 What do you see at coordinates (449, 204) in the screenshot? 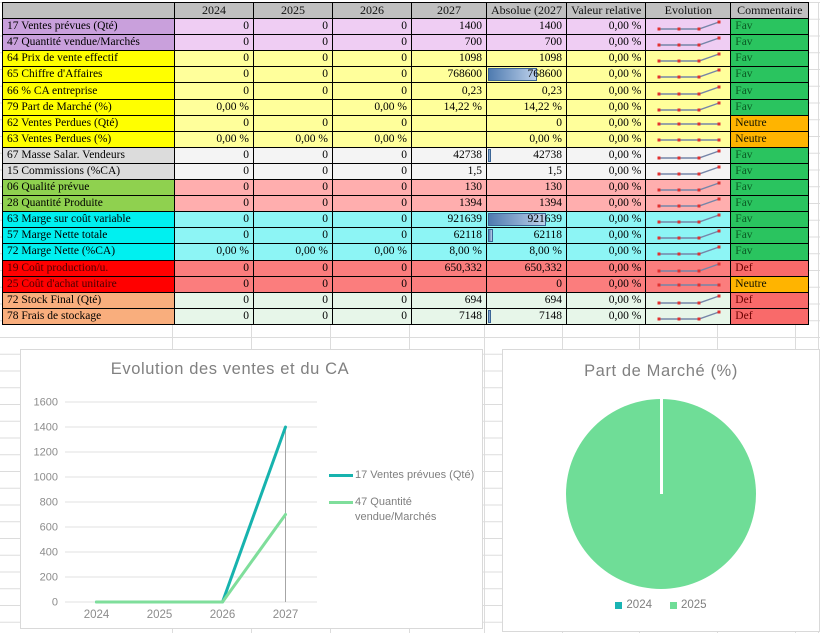
I see `year-value-cell: 1394` at bounding box center [449, 204].